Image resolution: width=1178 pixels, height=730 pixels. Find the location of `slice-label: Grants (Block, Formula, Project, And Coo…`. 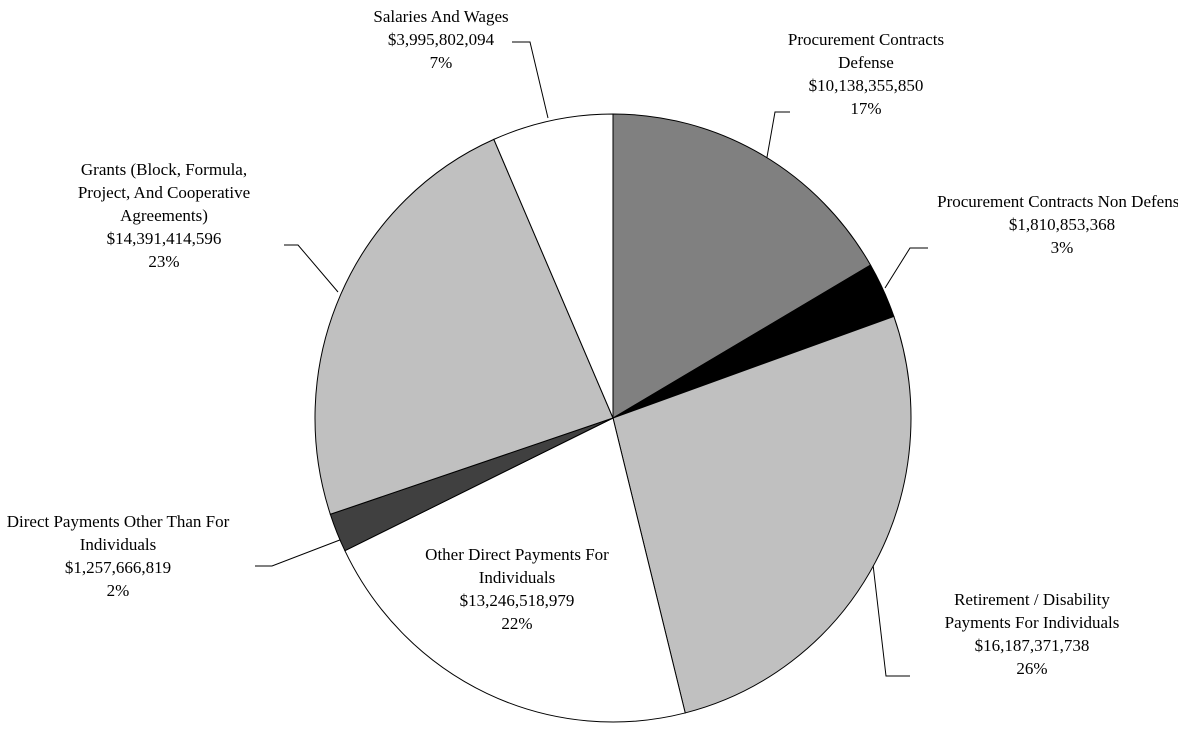

slice-label: Grants (Block, Formula, Project, And Coo… is located at coordinates (164, 215).